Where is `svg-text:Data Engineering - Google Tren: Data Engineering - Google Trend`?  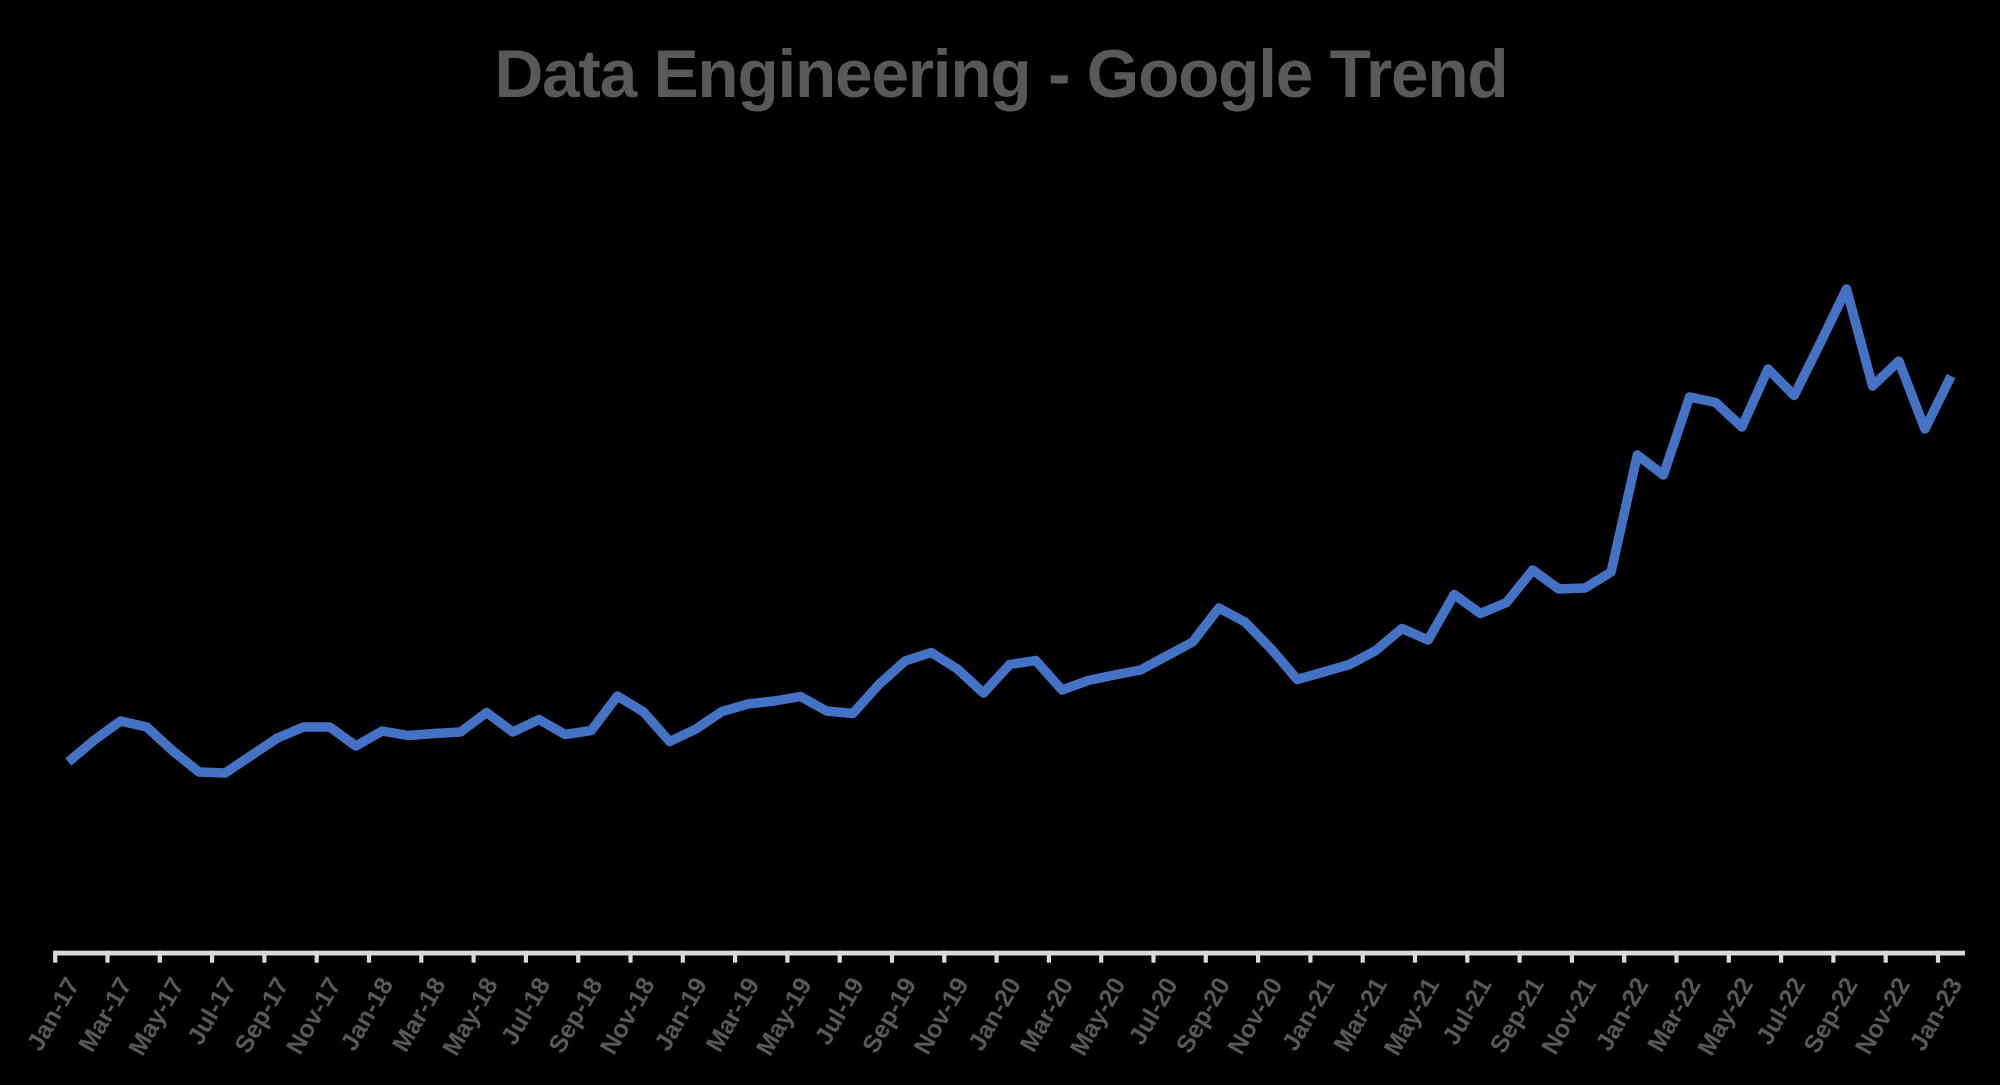 svg-text:Data Engineering - Google Tren: Data Engineering - Google Trend is located at coordinates (1001, 74).